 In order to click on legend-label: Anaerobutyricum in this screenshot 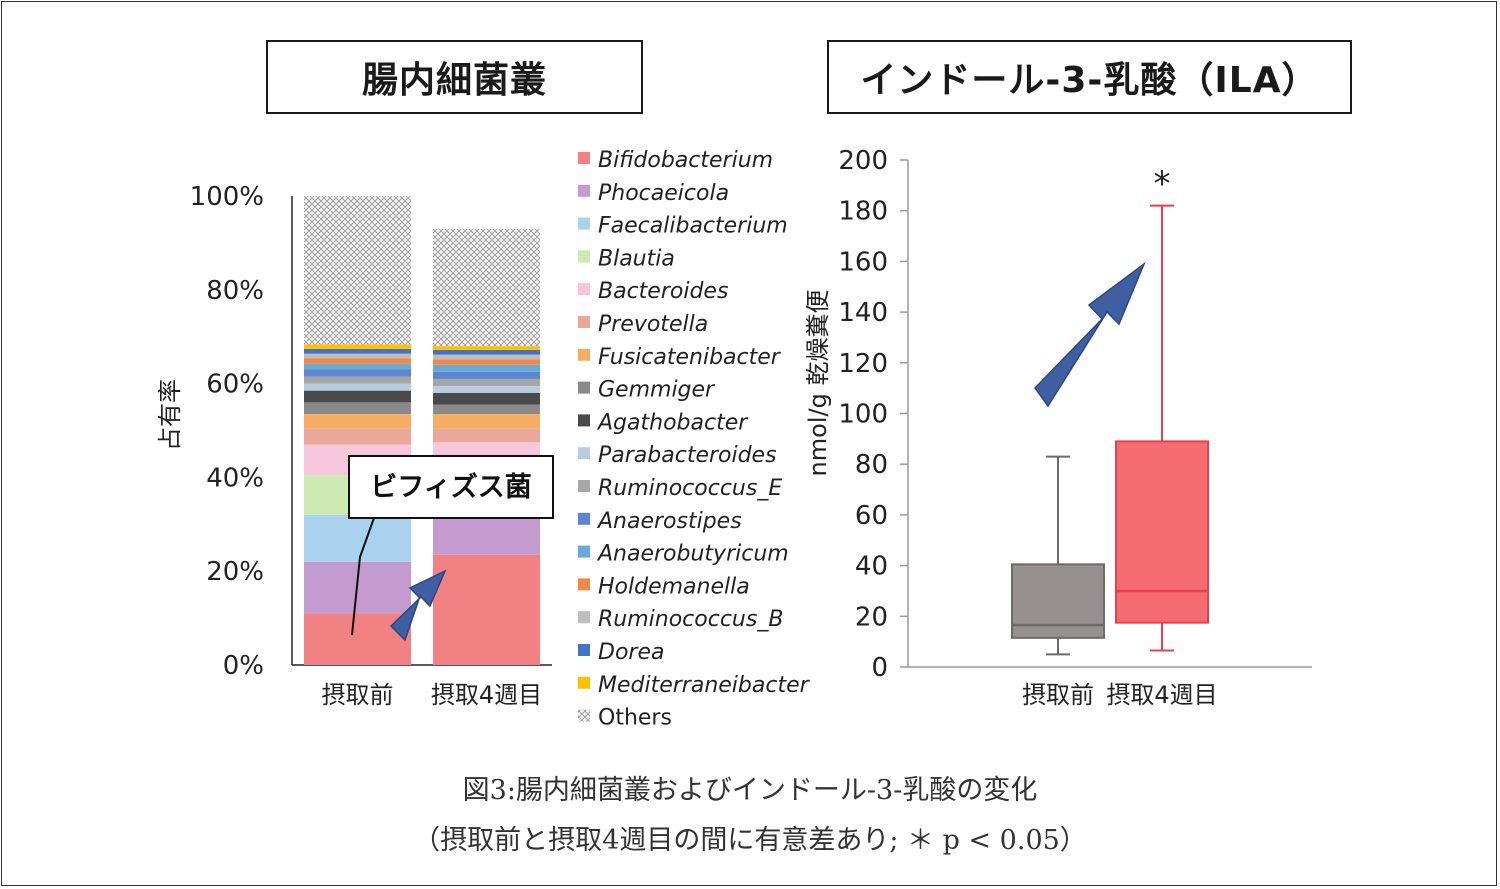, I will do `click(692, 554)`.